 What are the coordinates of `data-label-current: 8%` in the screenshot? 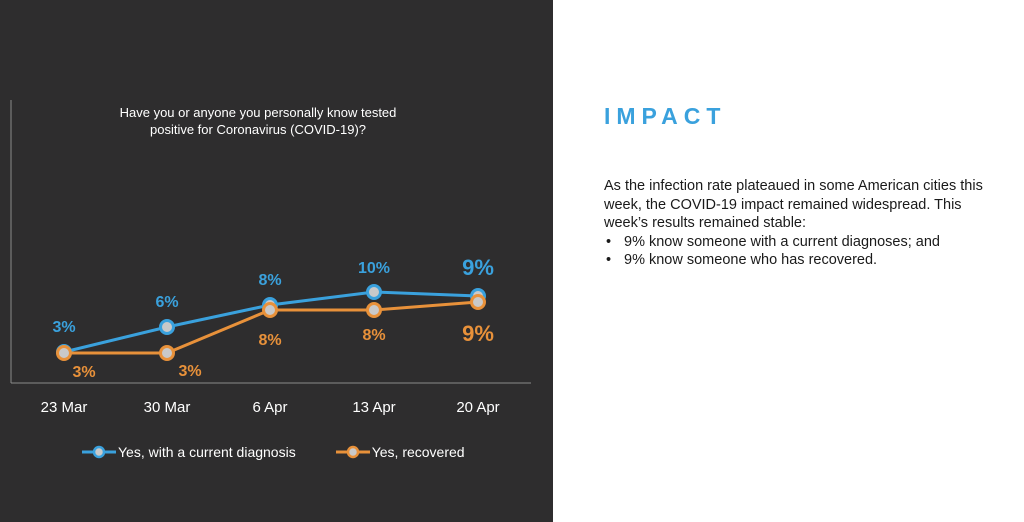 It's located at (269, 280).